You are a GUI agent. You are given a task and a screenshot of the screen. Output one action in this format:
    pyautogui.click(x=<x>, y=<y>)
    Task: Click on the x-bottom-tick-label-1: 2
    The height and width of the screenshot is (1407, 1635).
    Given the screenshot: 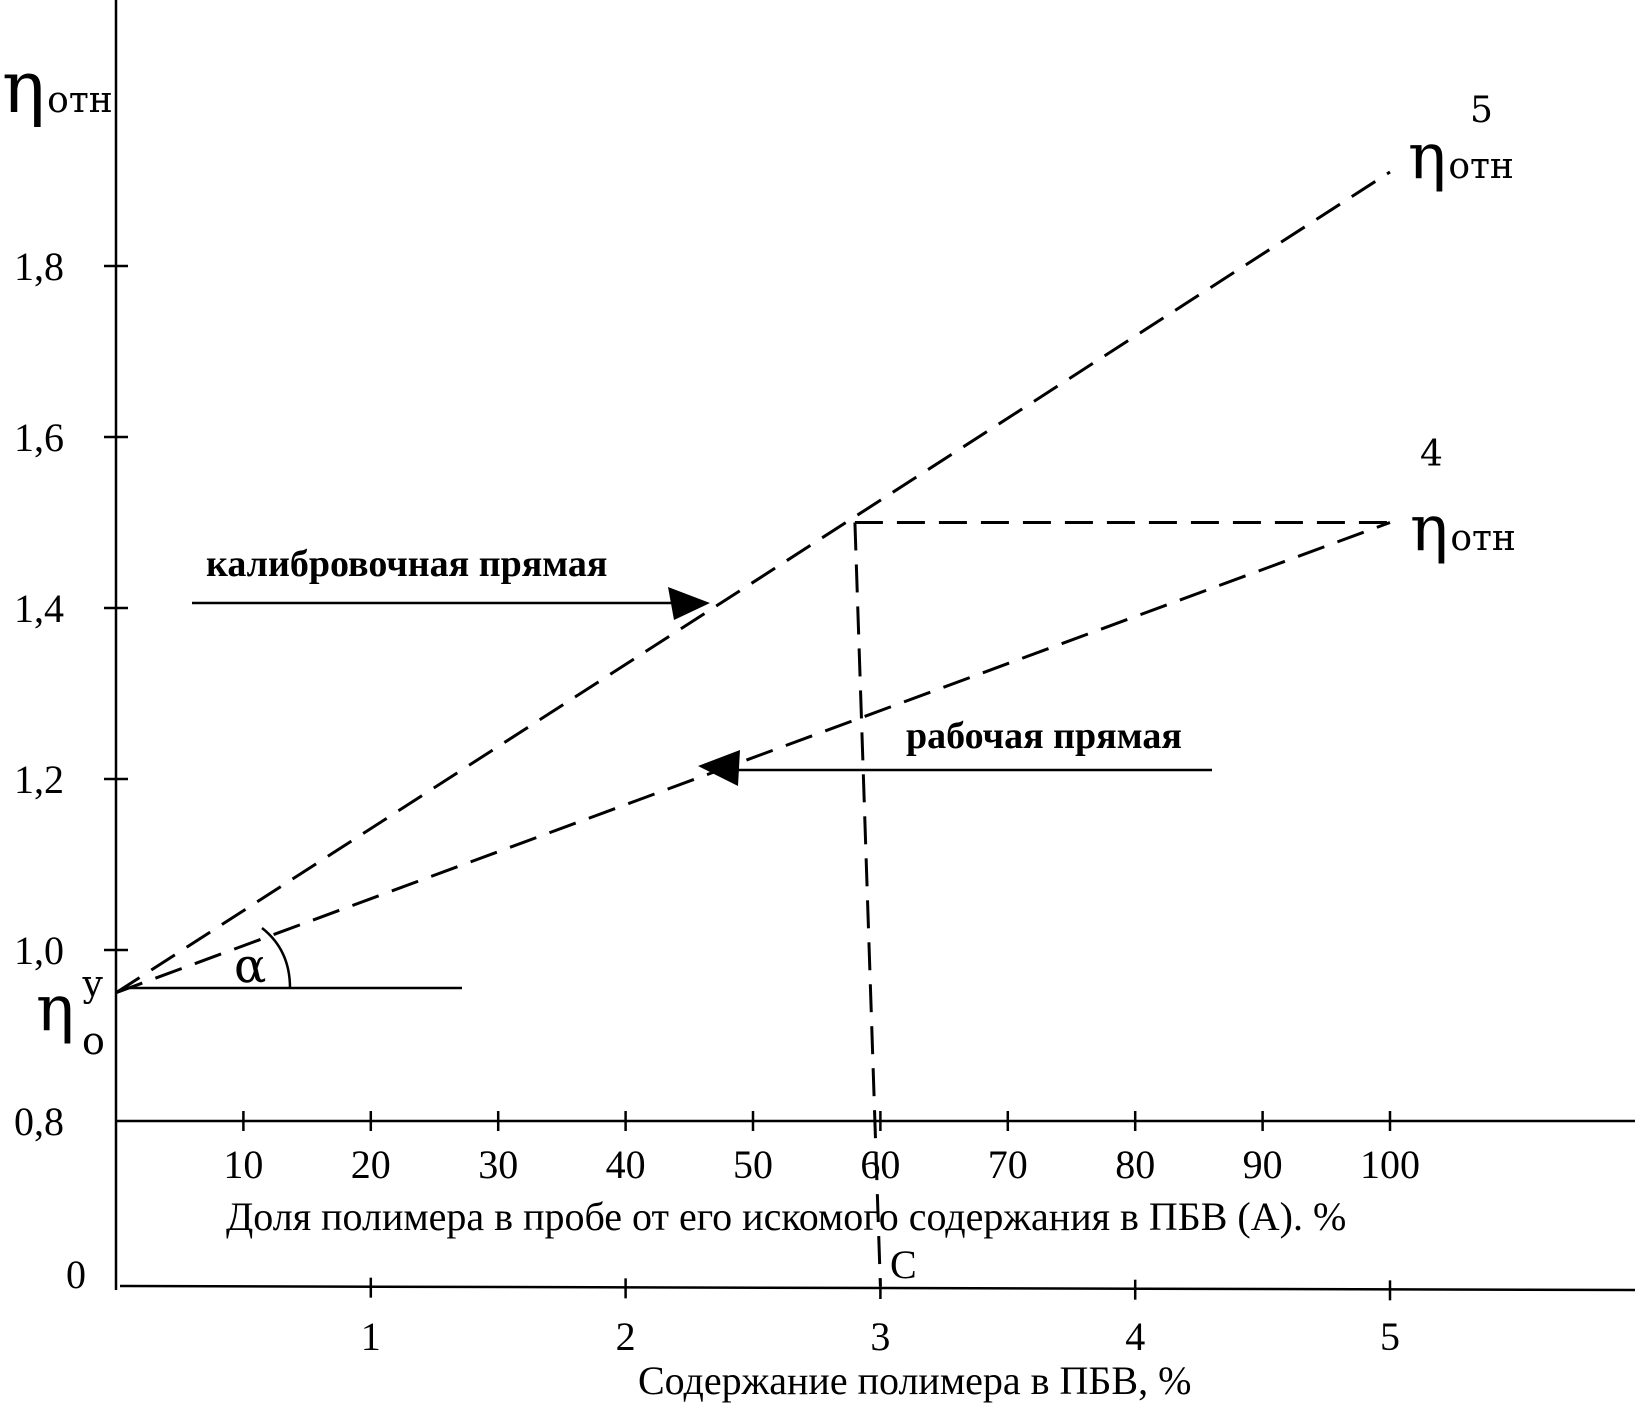 What is the action you would take?
    pyautogui.click(x=626, y=1336)
    